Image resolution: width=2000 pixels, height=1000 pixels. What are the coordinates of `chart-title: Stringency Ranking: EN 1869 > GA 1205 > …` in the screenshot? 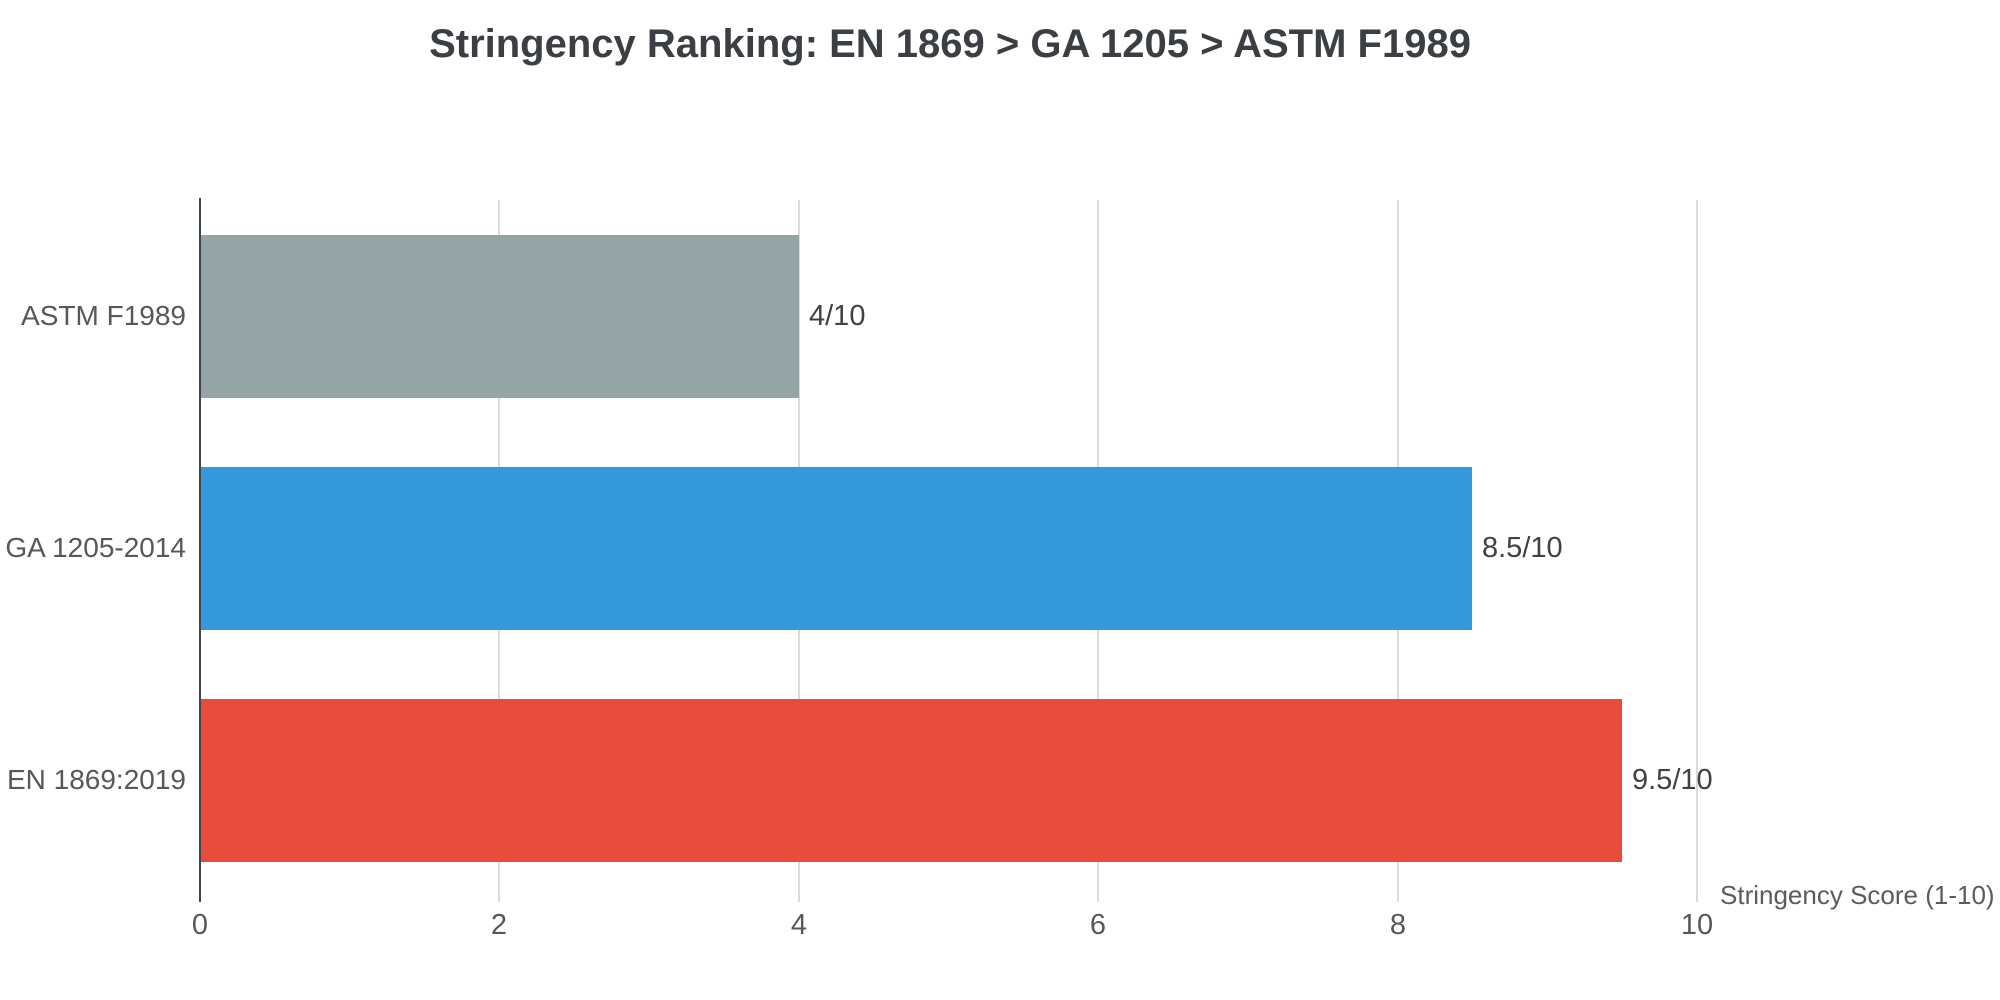 It's located at (950, 44).